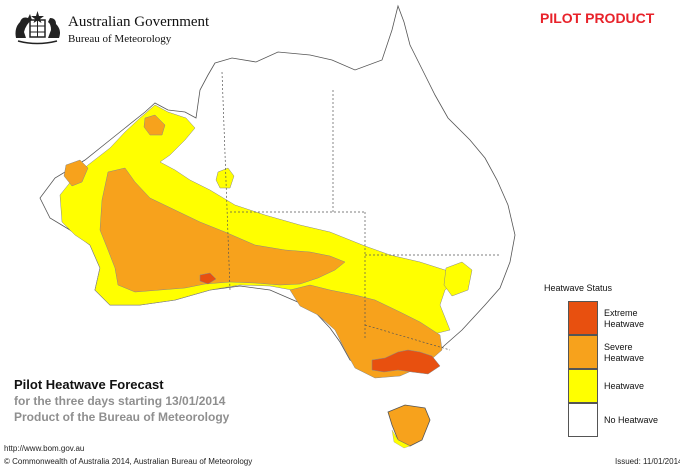  I want to click on legend-label-severe-2: Heatwave, so click(624, 358).